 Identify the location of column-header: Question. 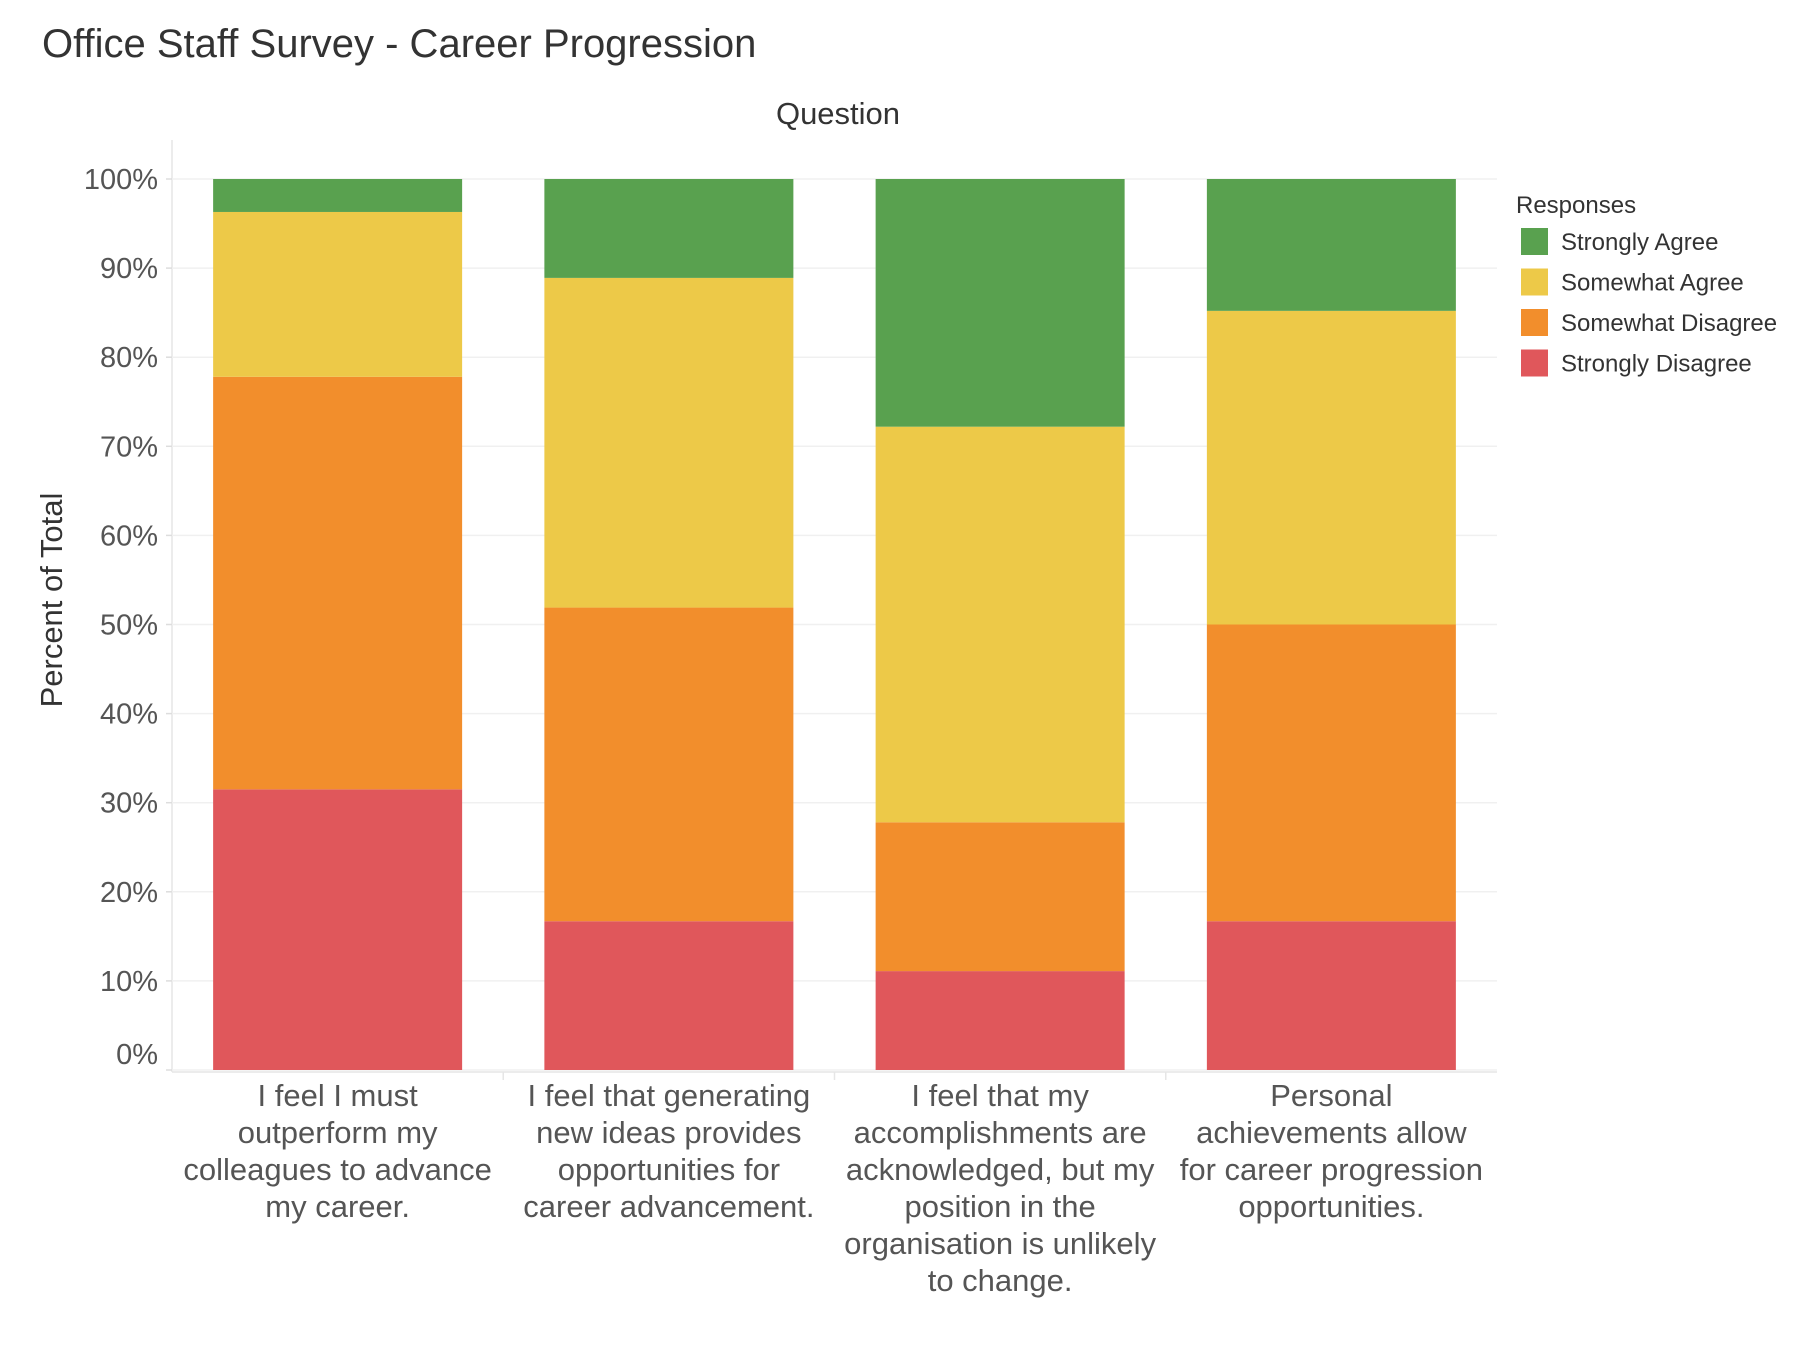
(838, 113).